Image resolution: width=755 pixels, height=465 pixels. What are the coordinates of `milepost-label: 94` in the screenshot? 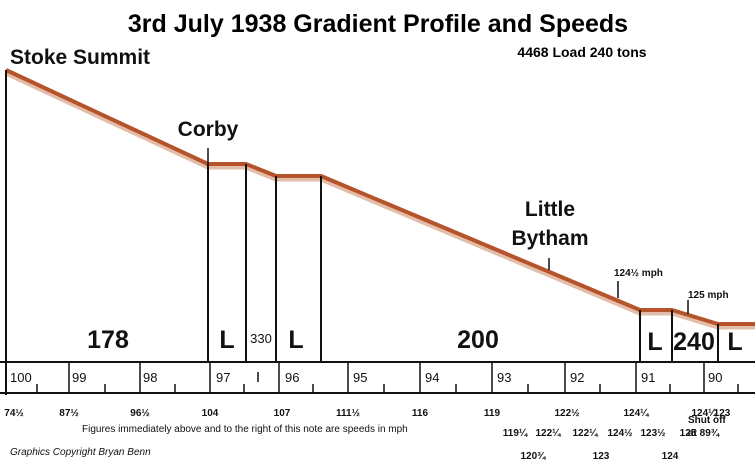 It's located at (432, 377).